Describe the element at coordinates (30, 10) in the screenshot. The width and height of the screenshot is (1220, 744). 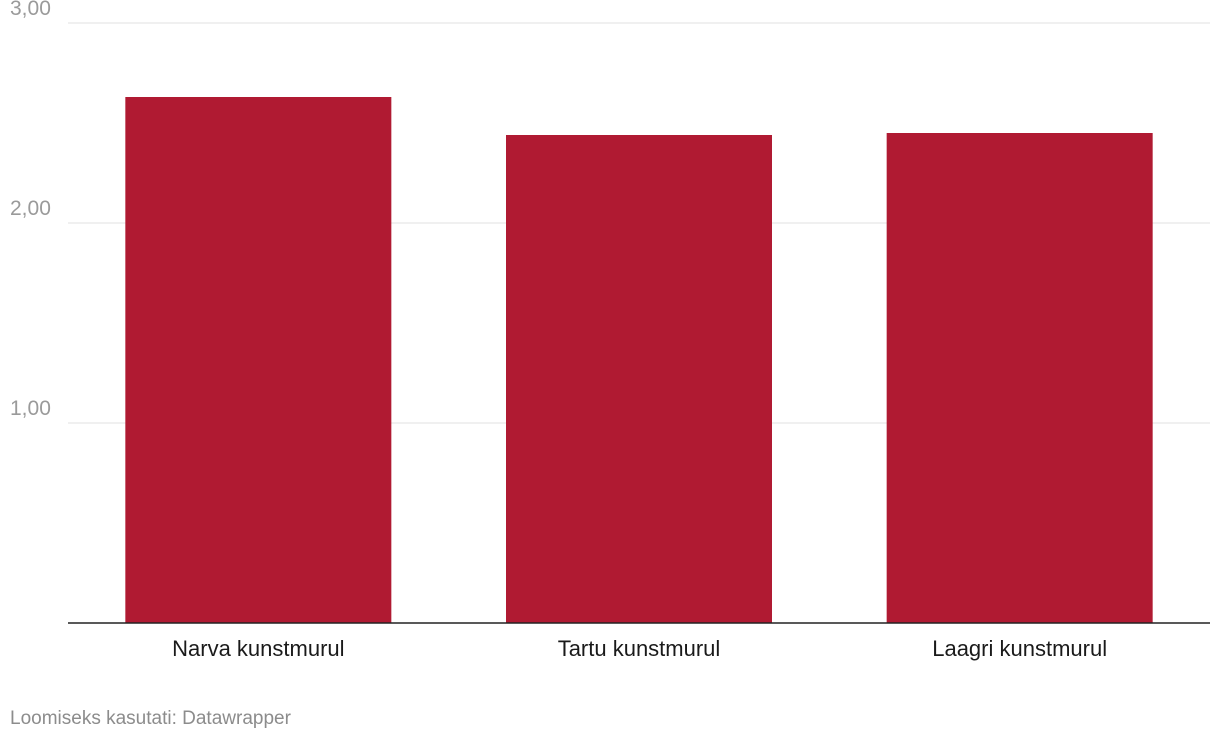
I see `y-tick-label: 3,00` at that location.